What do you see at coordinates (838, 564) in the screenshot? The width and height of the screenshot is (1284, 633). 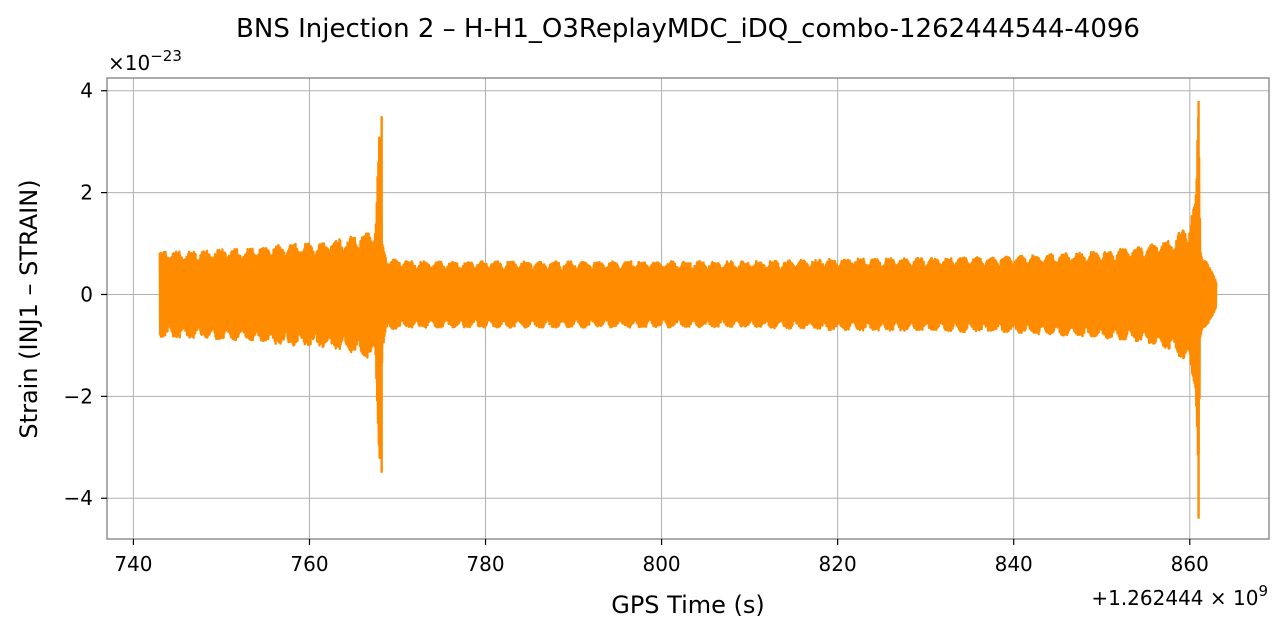 I see `x-tick-label: 820` at bounding box center [838, 564].